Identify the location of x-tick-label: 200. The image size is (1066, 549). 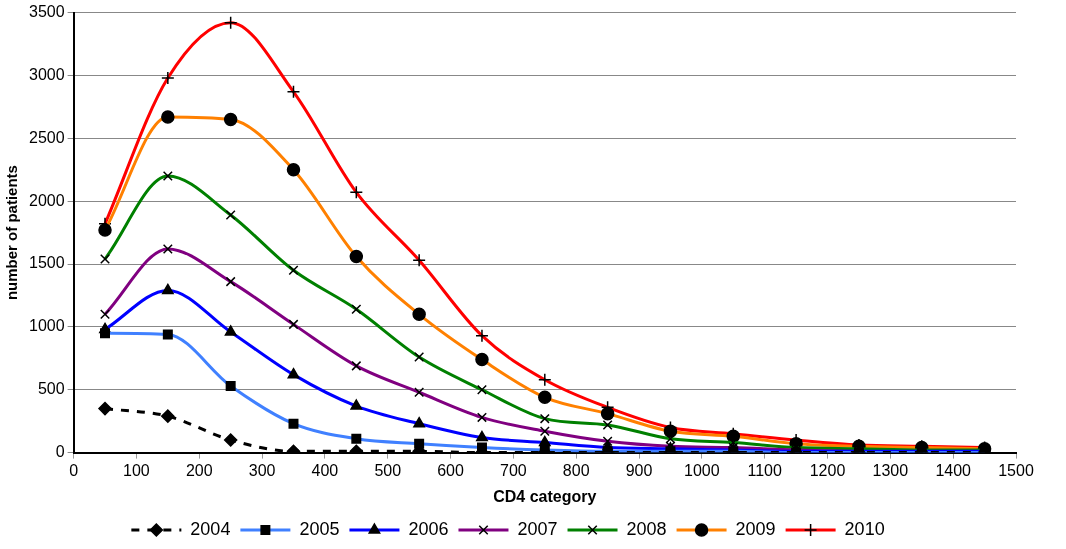
(199, 470).